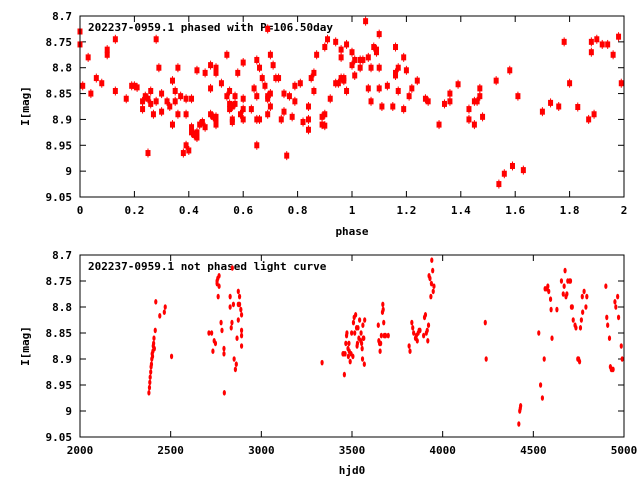 The width and height of the screenshot is (640, 480). I want to click on y-tick-label: 8.85, so click(59, 333).